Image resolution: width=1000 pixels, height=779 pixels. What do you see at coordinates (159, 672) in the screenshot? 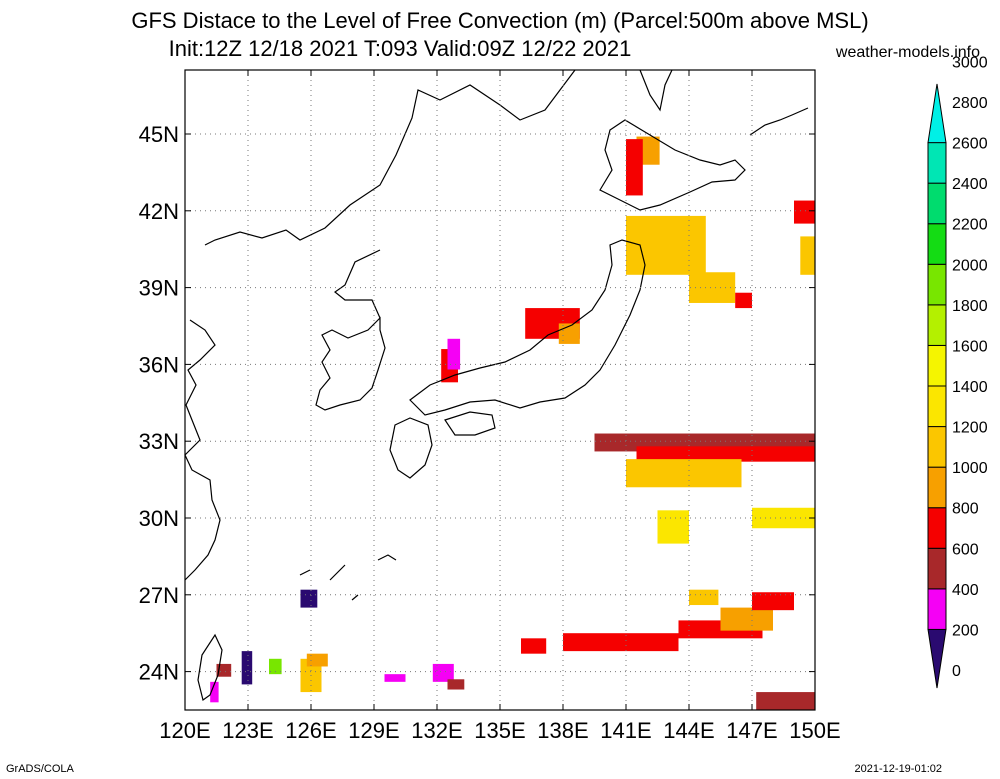
I see `lat-tick-label: 24N` at bounding box center [159, 672].